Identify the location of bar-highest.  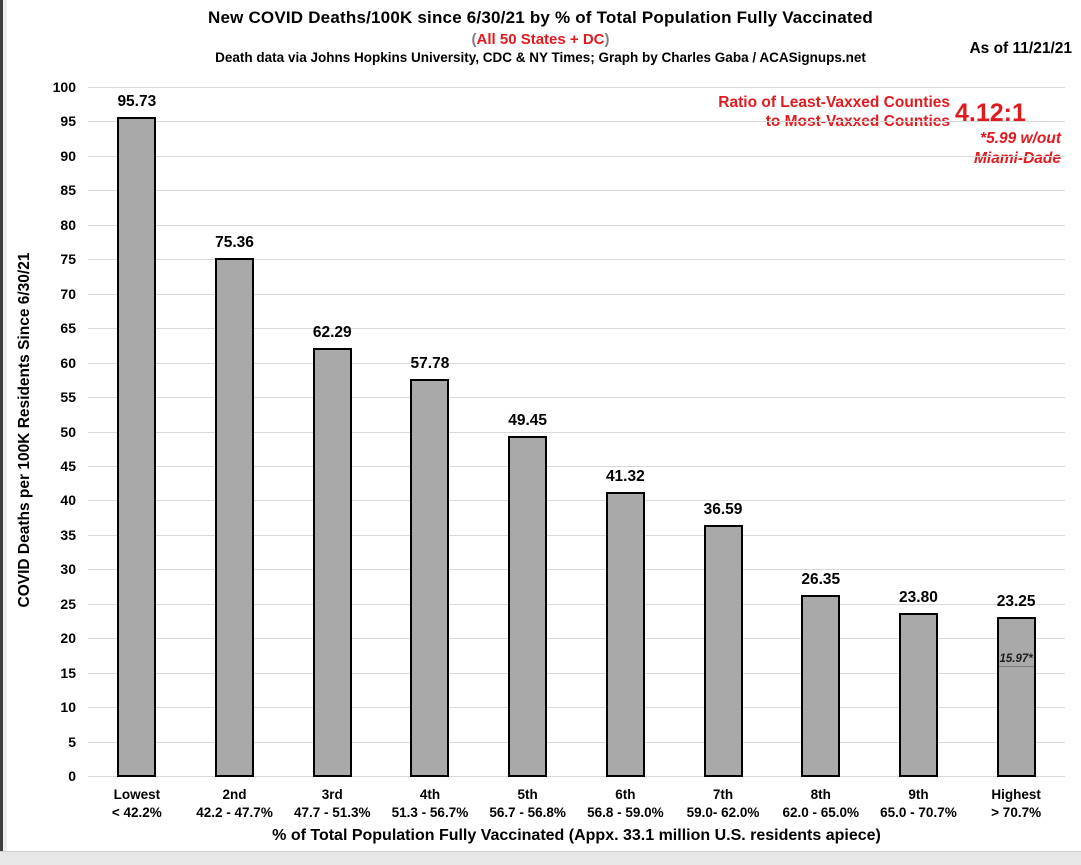
(1016, 696).